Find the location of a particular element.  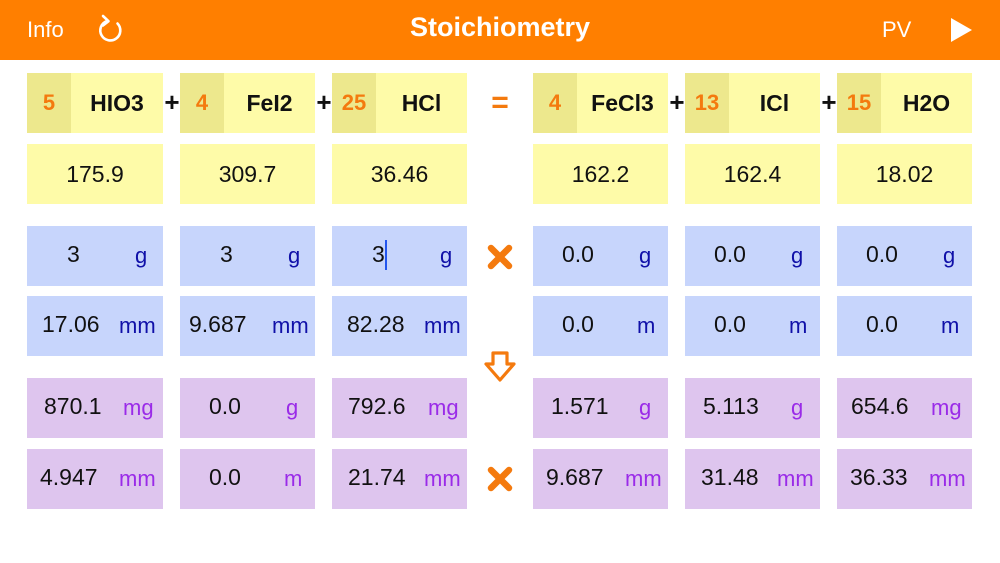

molar-weight: 309.7 is located at coordinates (247, 174).